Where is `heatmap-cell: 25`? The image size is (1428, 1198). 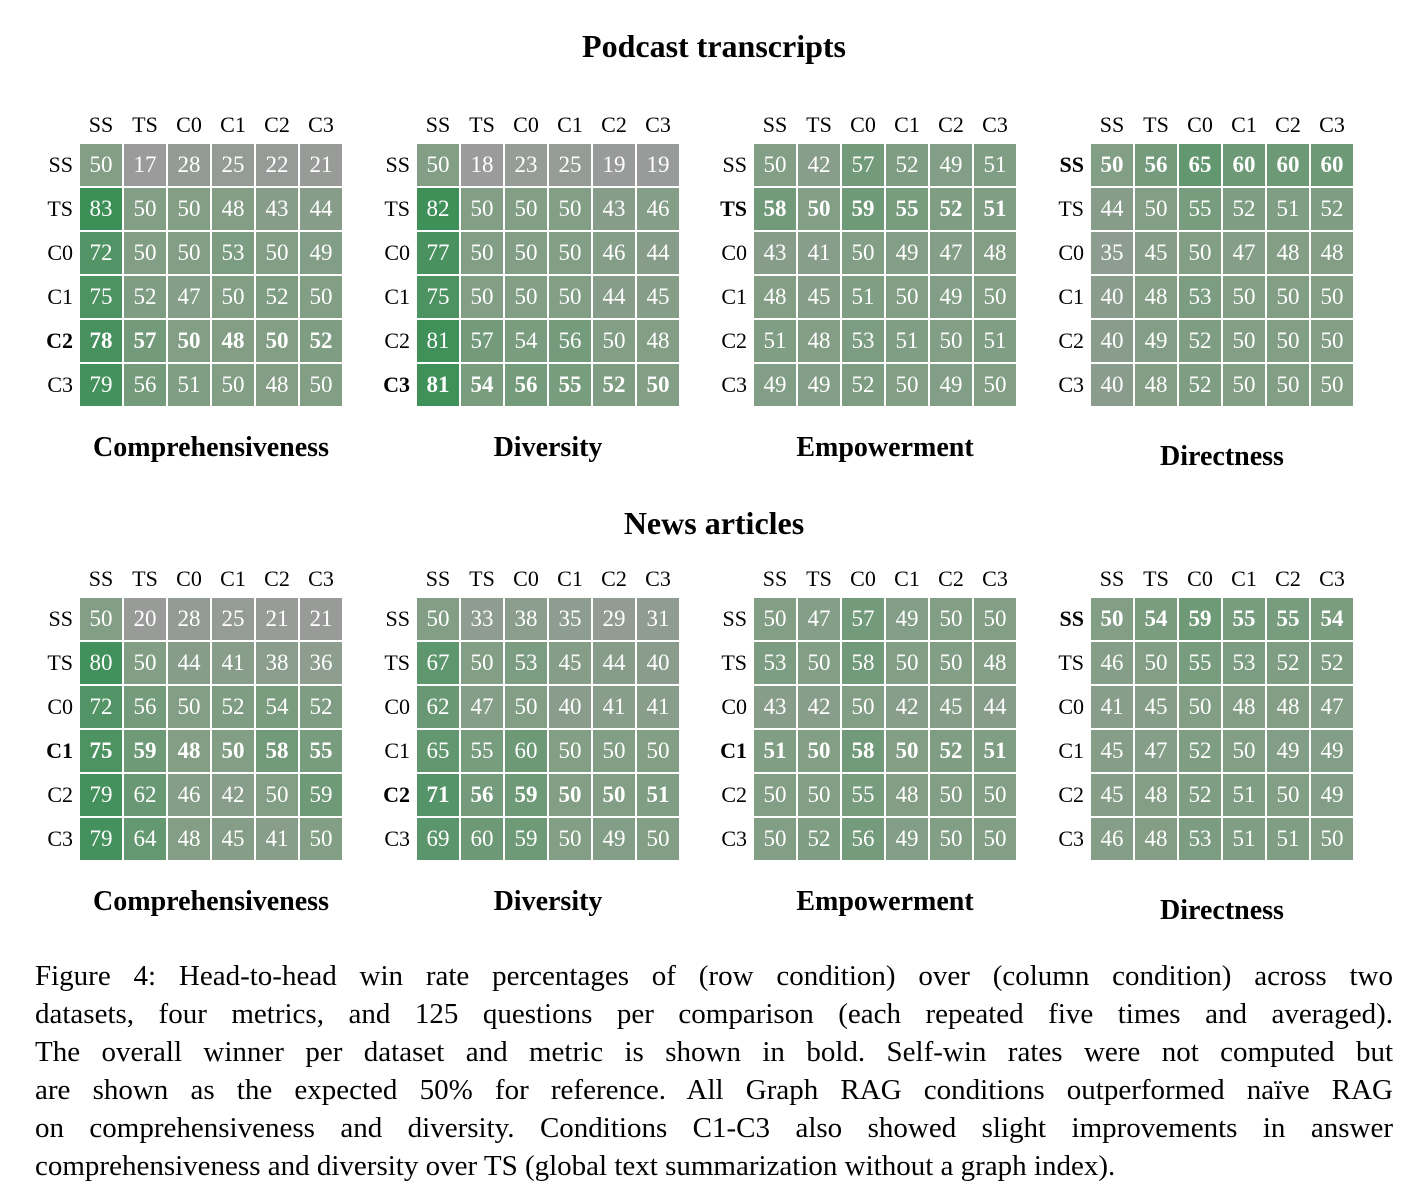
heatmap-cell: 25 is located at coordinates (233, 619).